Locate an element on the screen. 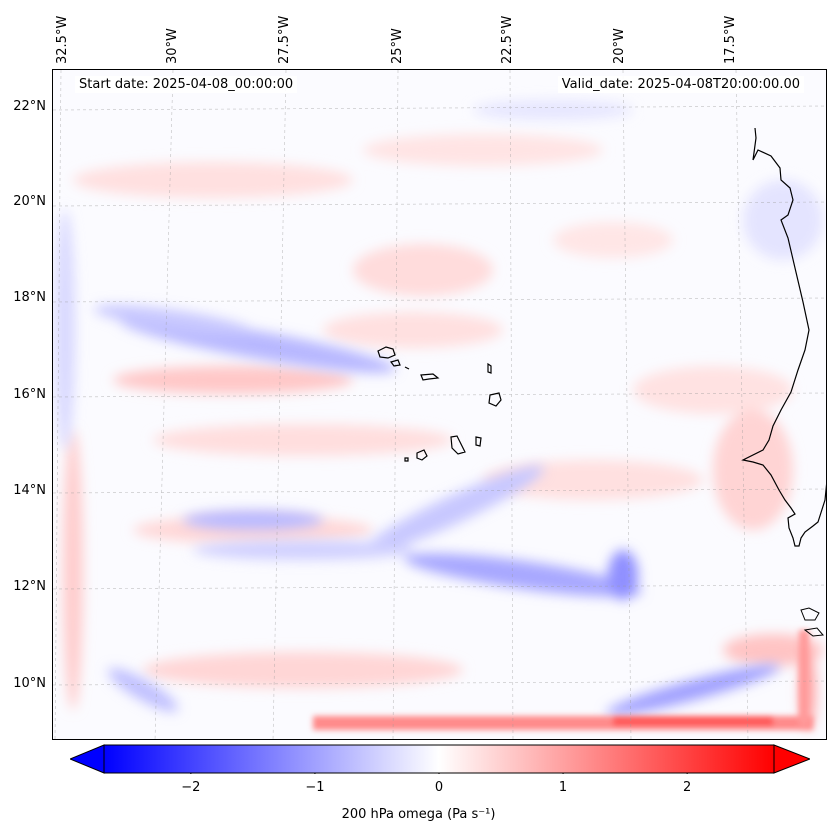  island-brava is located at coordinates (406, 459).